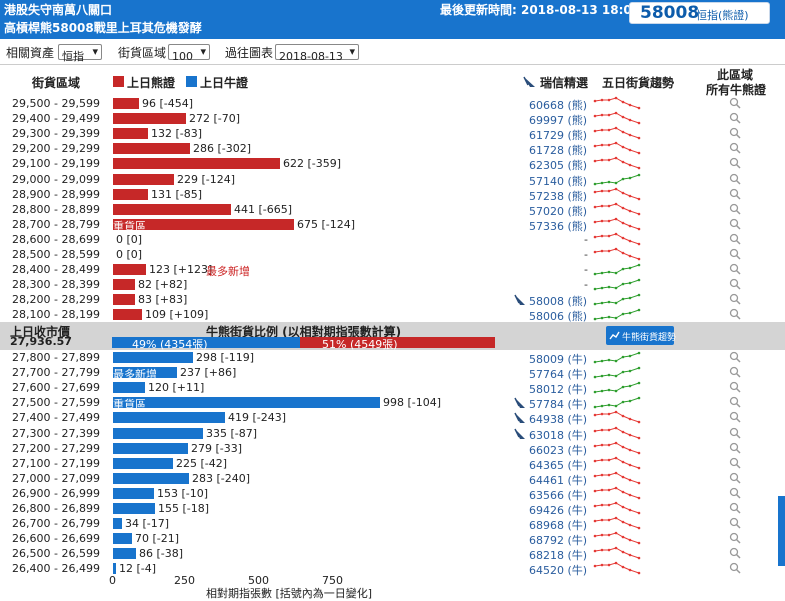 This screenshot has height=601, width=785. I want to click on warrant-code: 58006 (熊), so click(558, 317).